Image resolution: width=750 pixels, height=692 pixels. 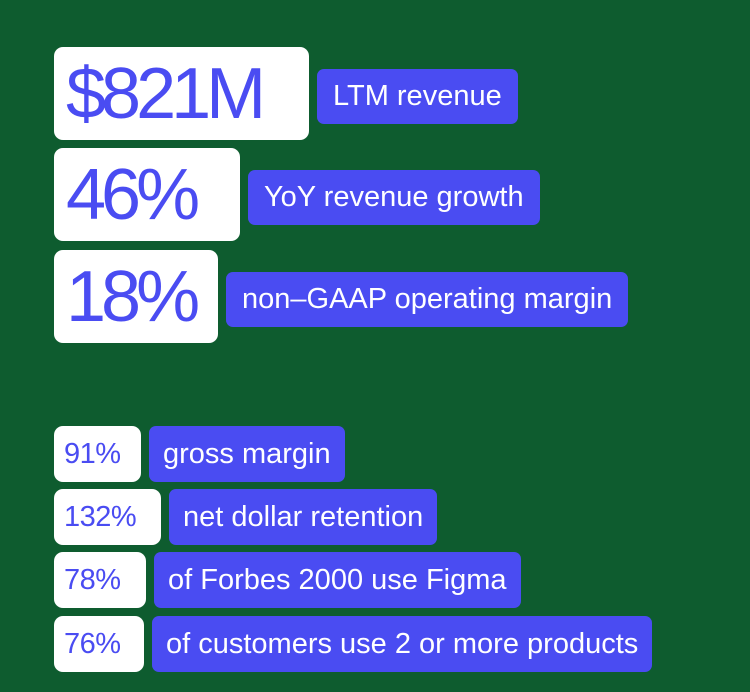 I want to click on stat-operating-margin: 18% non–GAAP operating margin, so click(x=341, y=296).